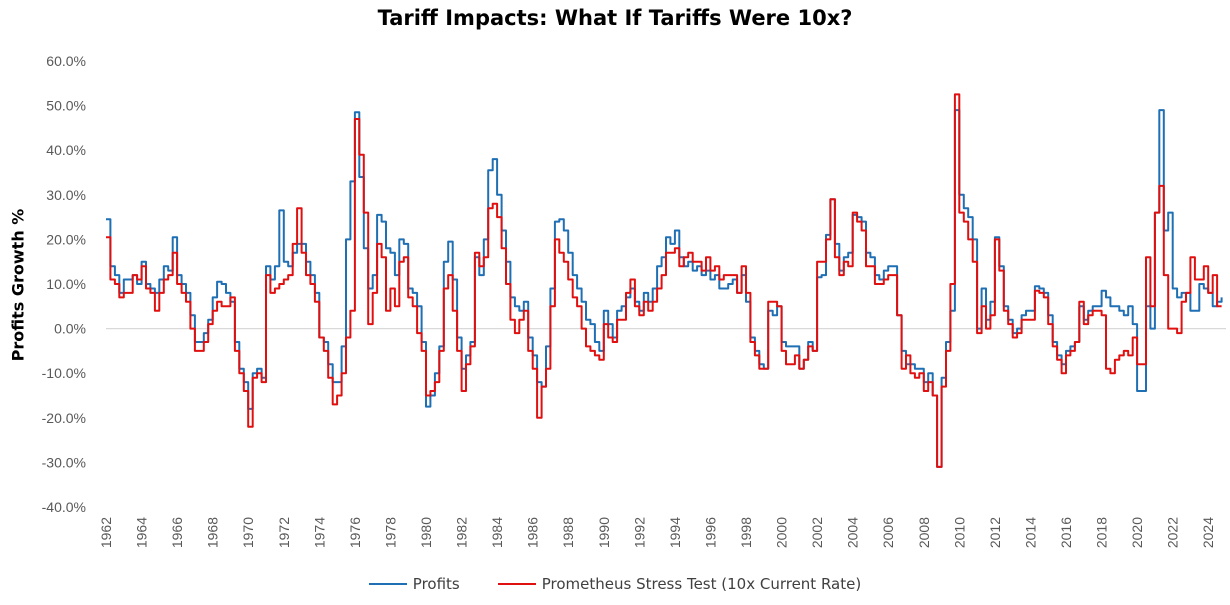  Describe the element at coordinates (66, 150) in the screenshot. I see `y-tick-label: 40.0%` at that location.